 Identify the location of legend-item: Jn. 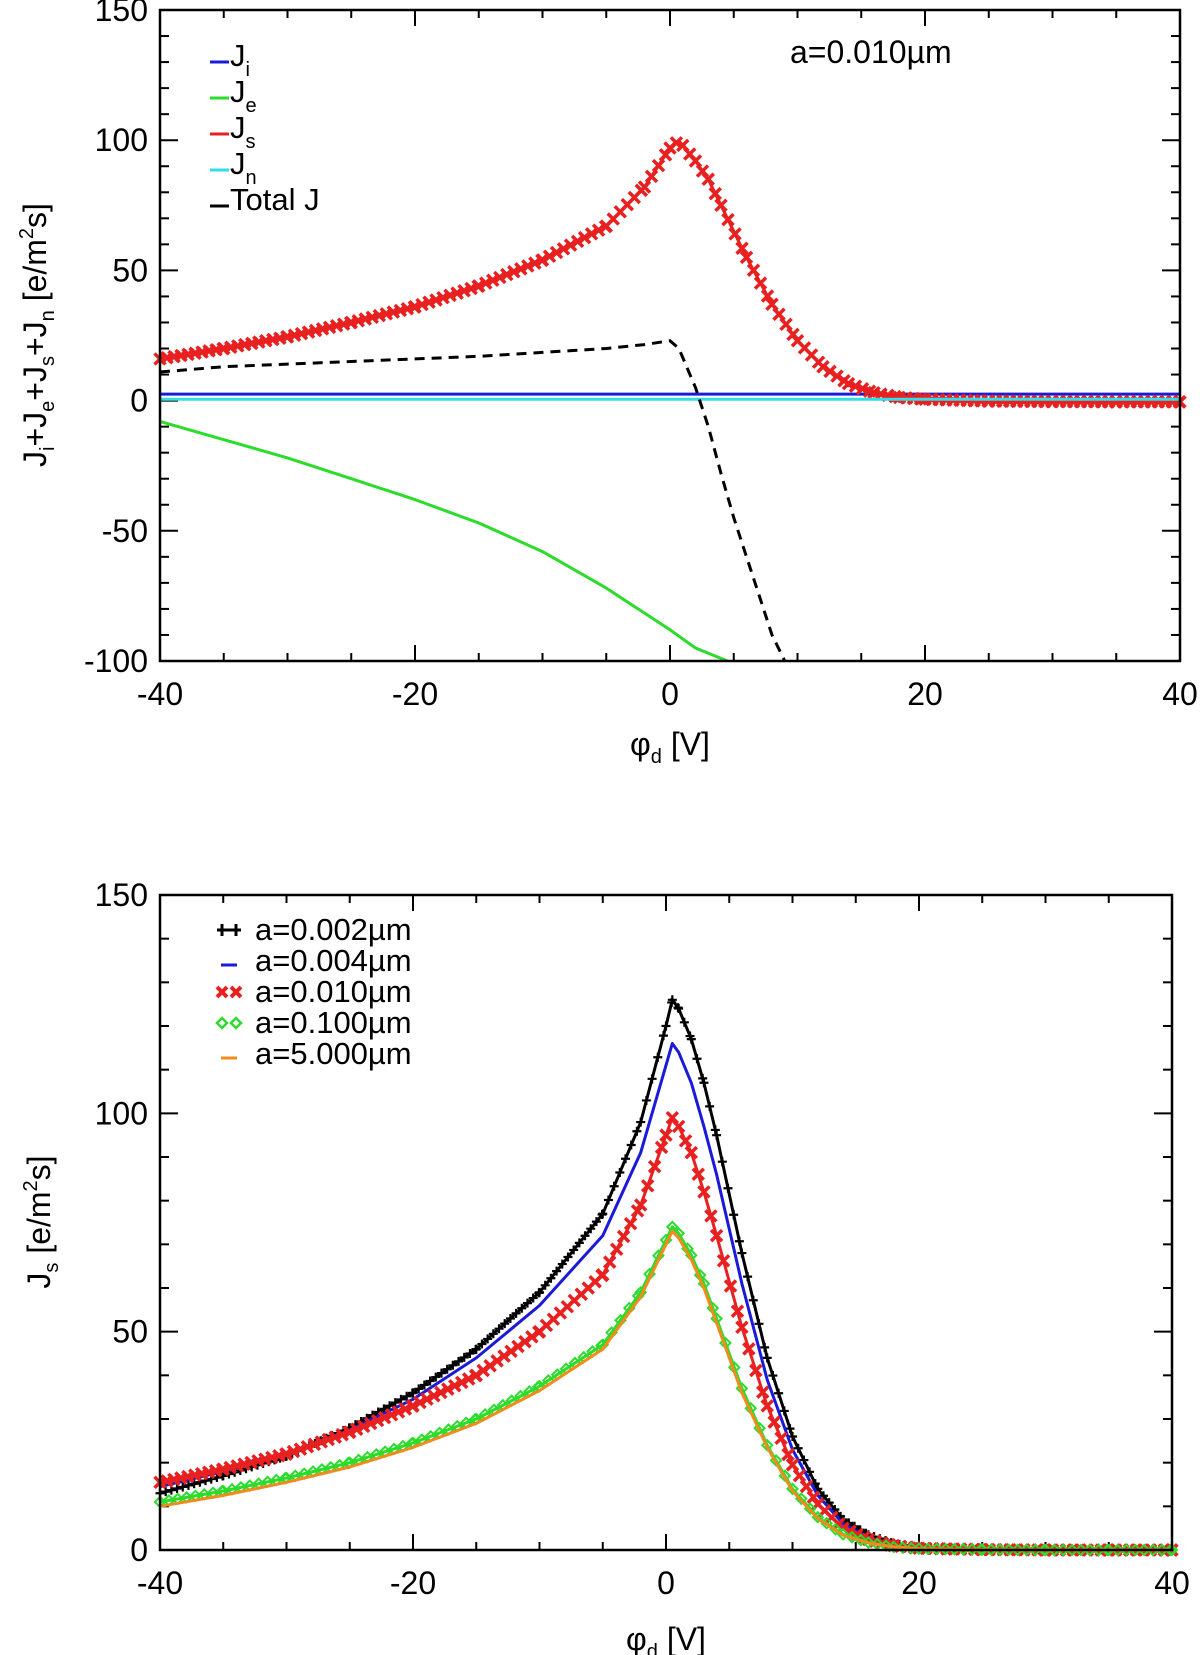
(233, 167).